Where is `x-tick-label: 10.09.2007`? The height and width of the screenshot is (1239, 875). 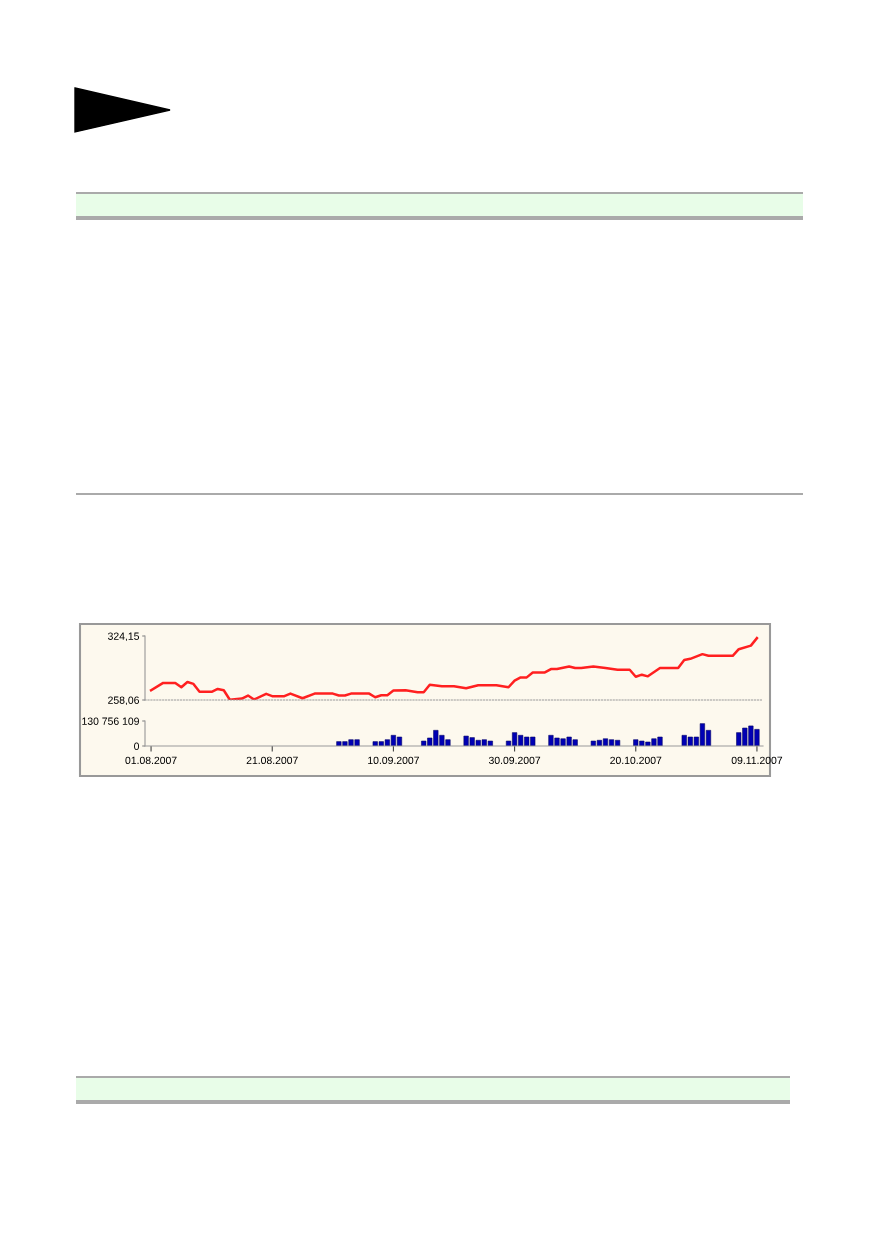
x-tick-label: 10.09.2007 is located at coordinates (393, 760).